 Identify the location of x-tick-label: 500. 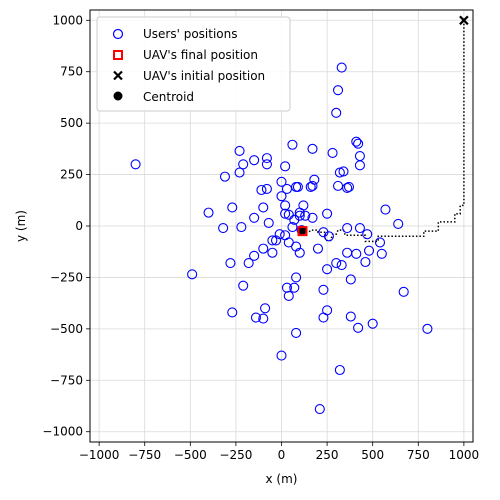
(372, 455).